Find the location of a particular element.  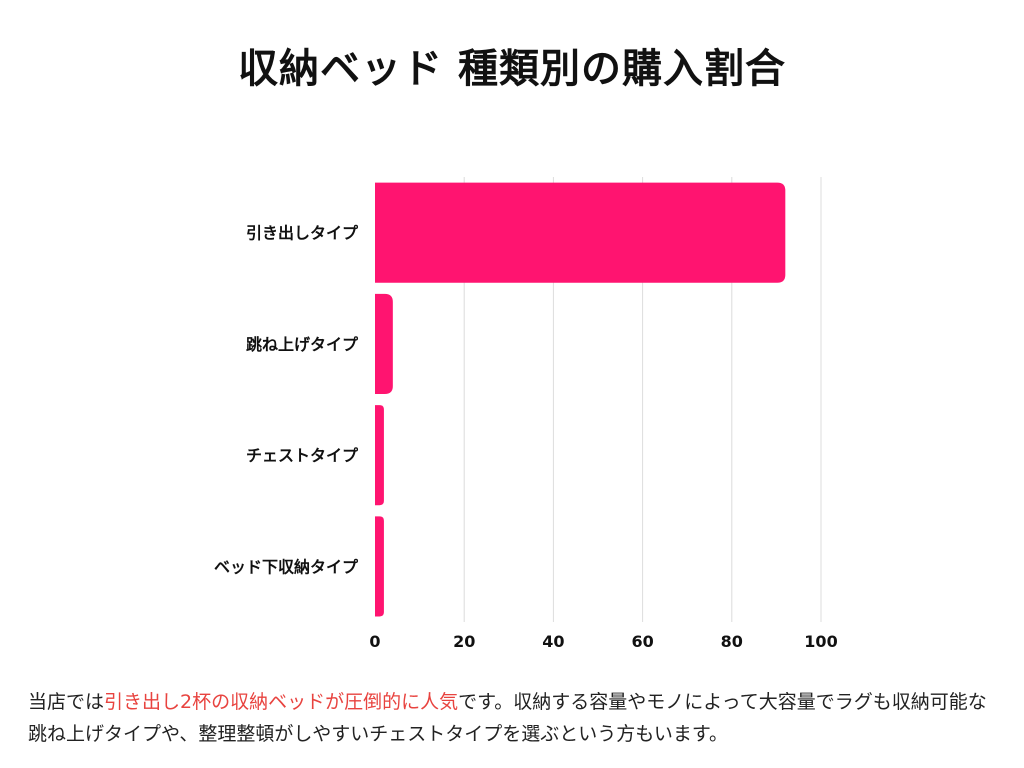

category-label-1: 引き出しタイプ is located at coordinates (302, 233).